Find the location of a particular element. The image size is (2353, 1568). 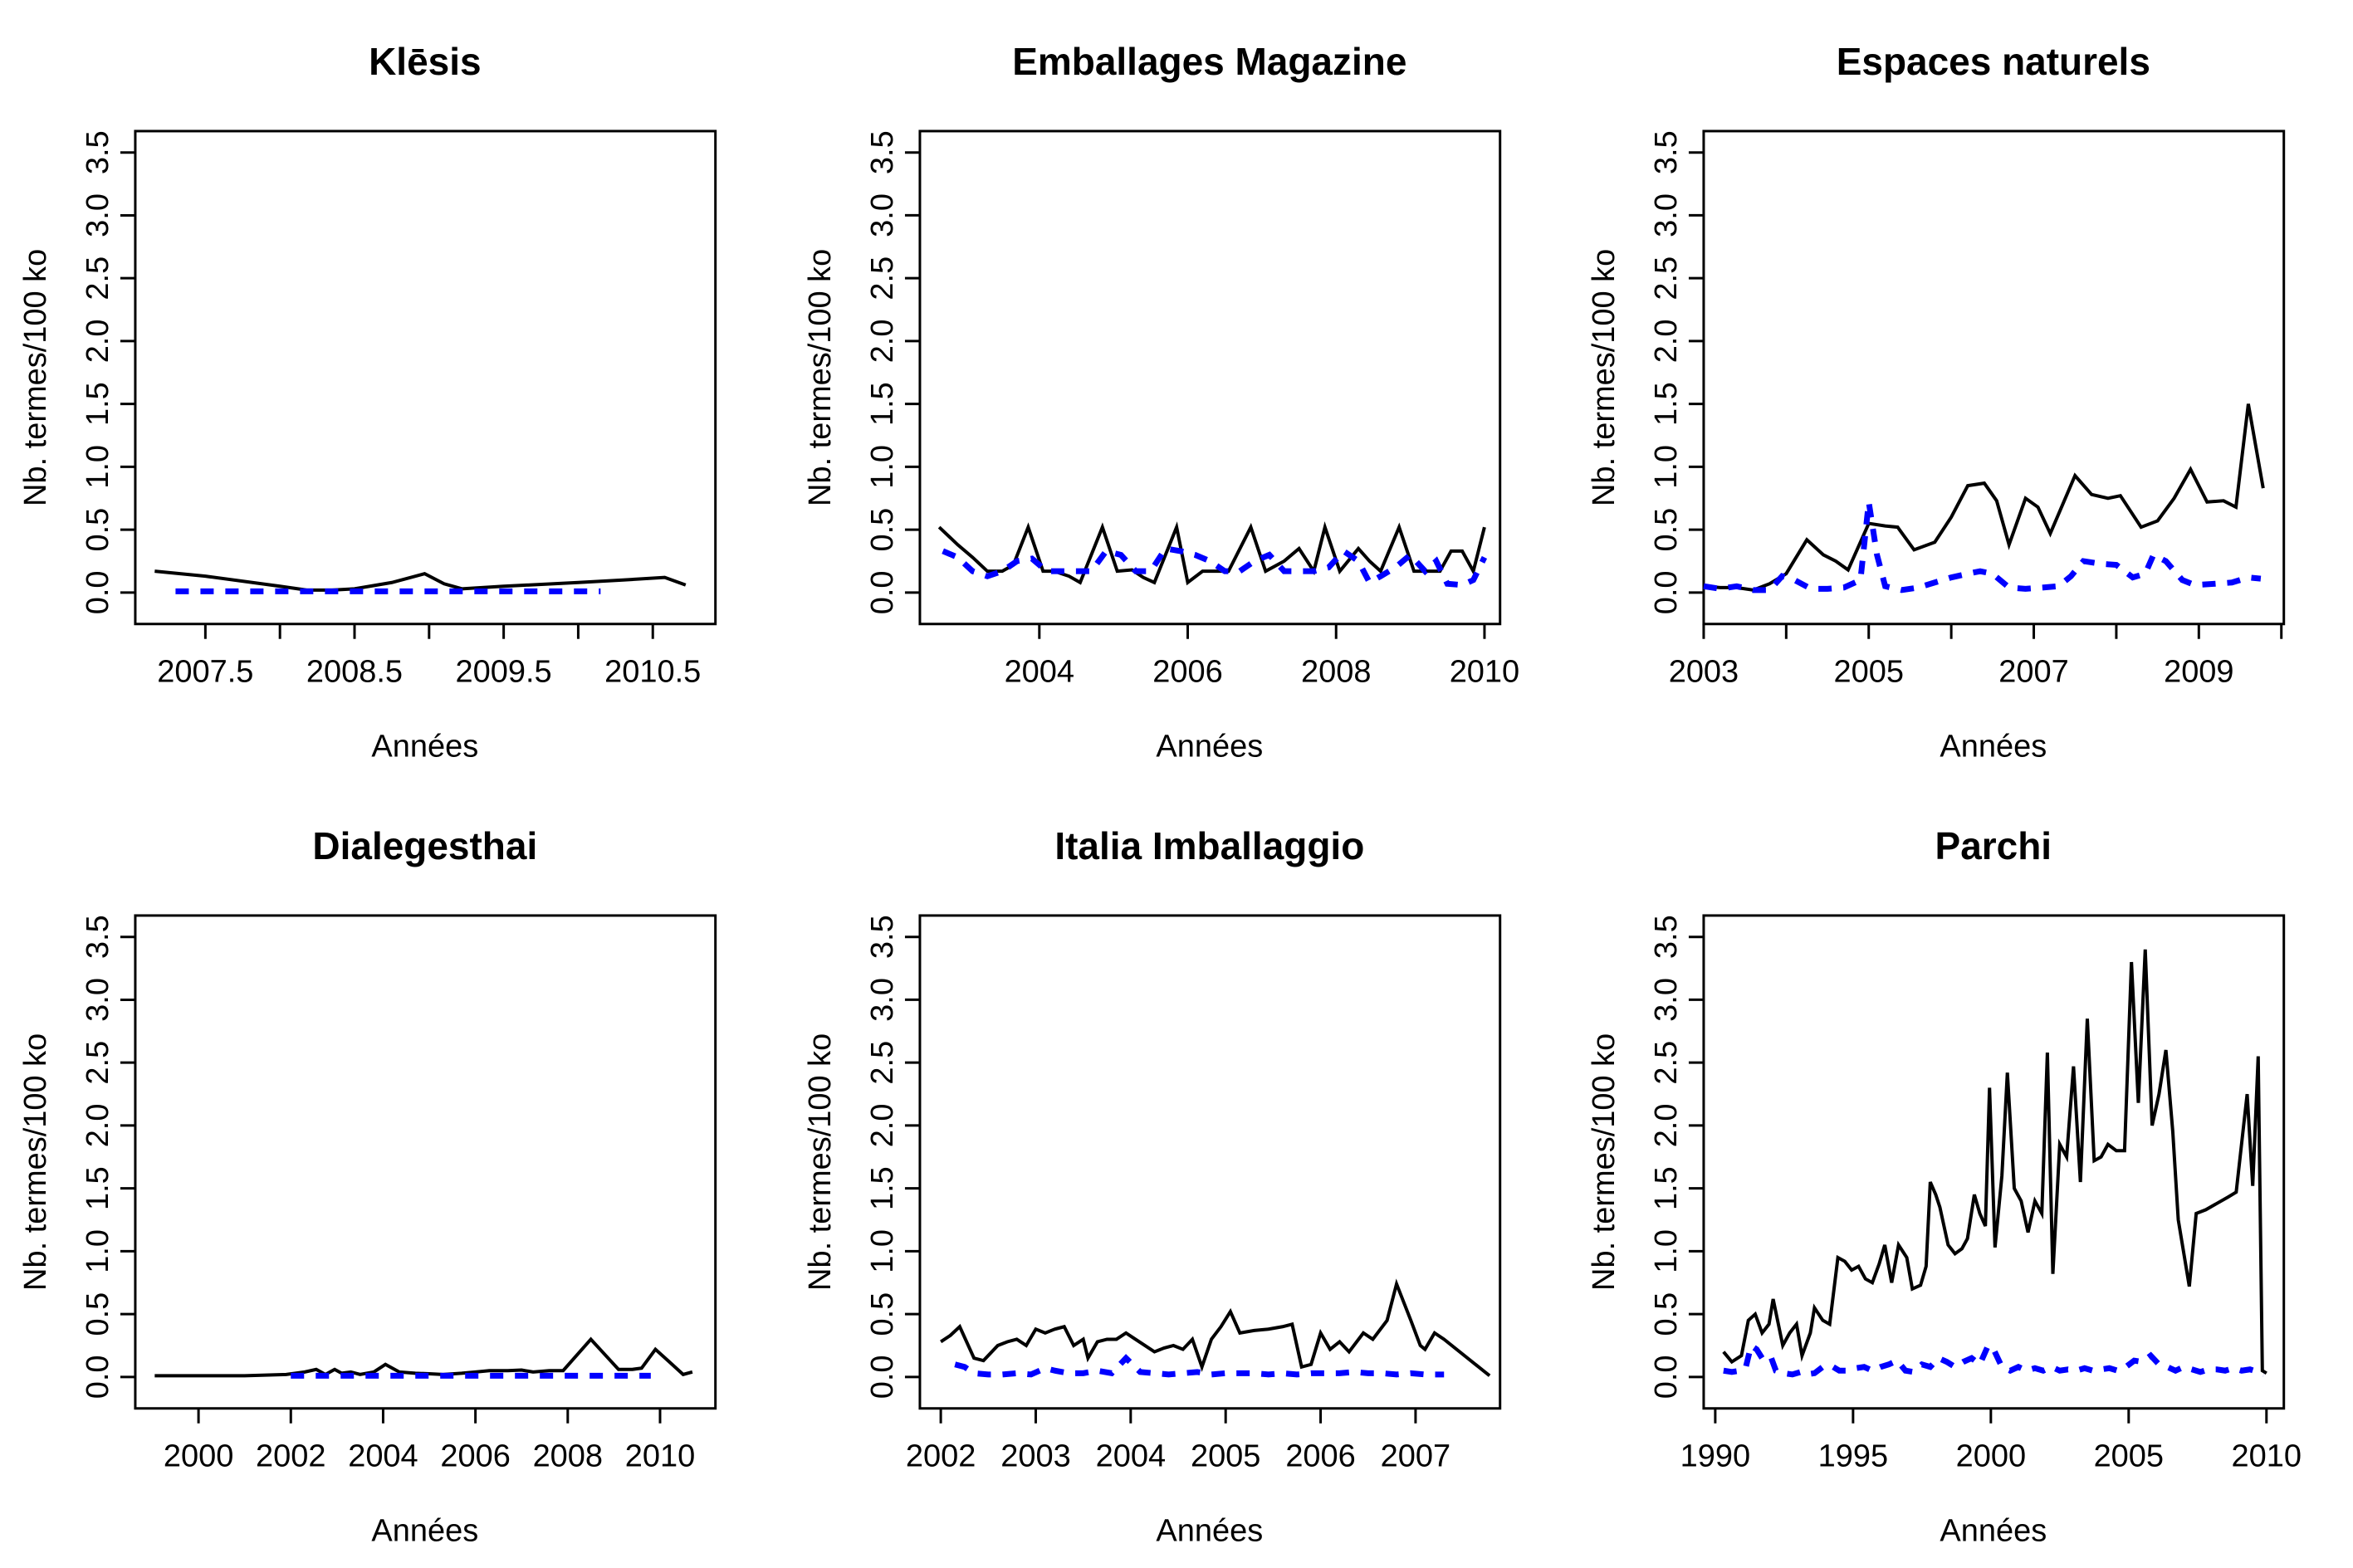

x-tick-label: 2009 is located at coordinates (2198, 672).